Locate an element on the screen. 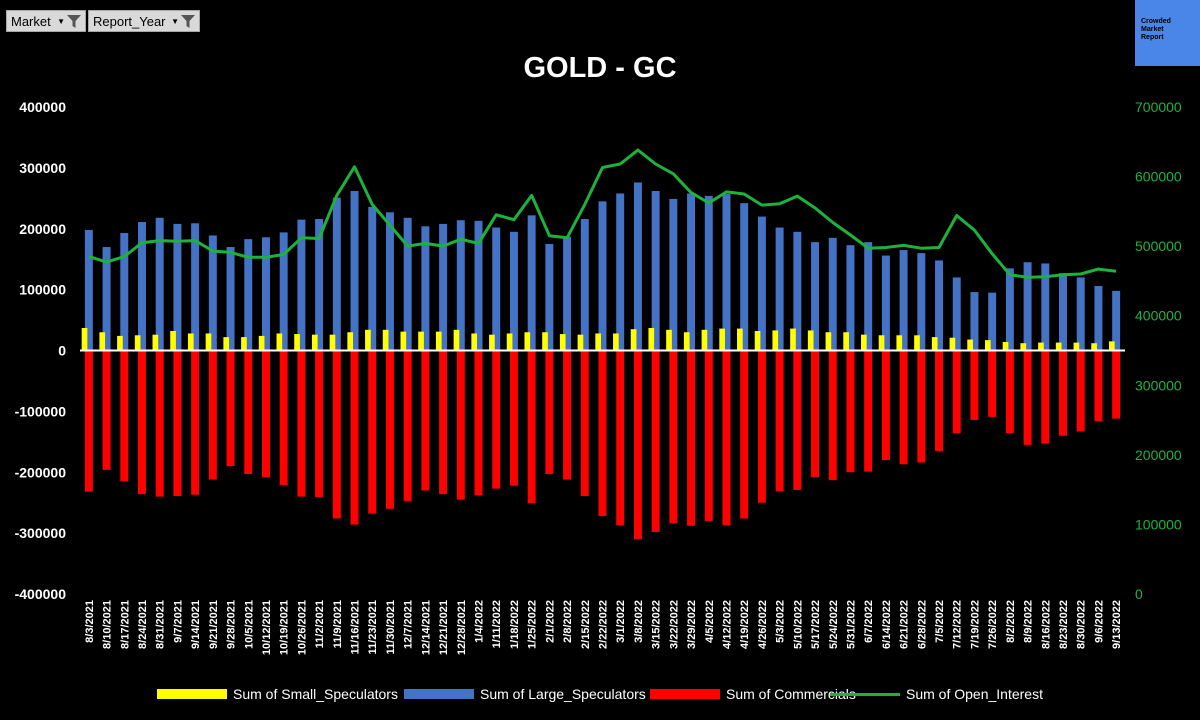  x-tick-label: 8/31/2021 is located at coordinates (161, 624).